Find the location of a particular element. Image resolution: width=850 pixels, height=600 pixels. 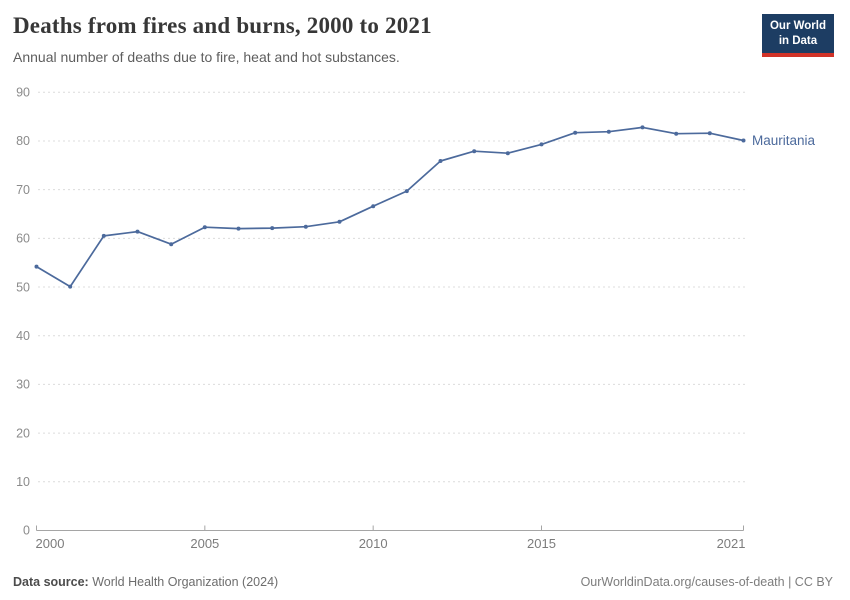

y-axis-tick-label: 90 is located at coordinates (23, 93).